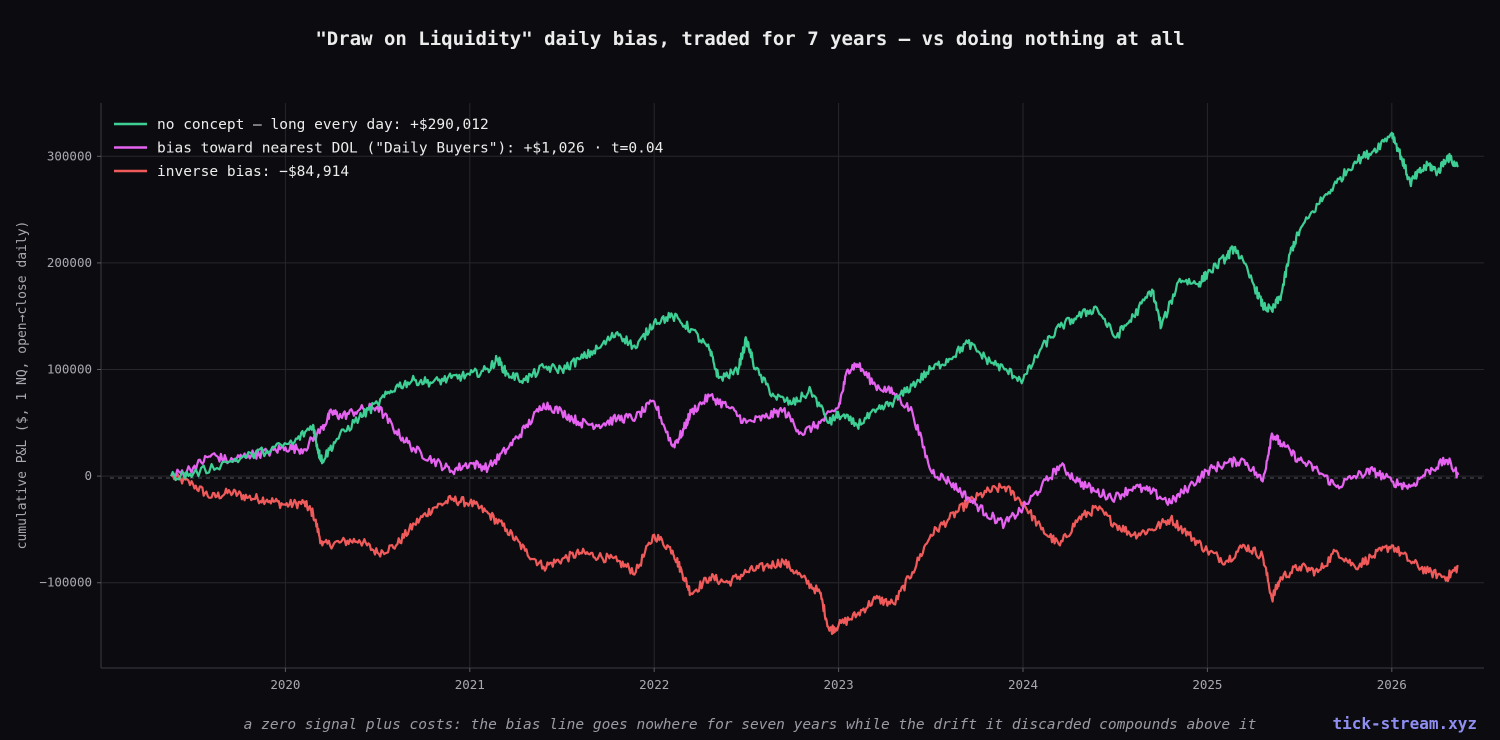 The image size is (1500, 740). Describe the element at coordinates (839, 684) in the screenshot. I see `x-tick-label: 2023` at that location.